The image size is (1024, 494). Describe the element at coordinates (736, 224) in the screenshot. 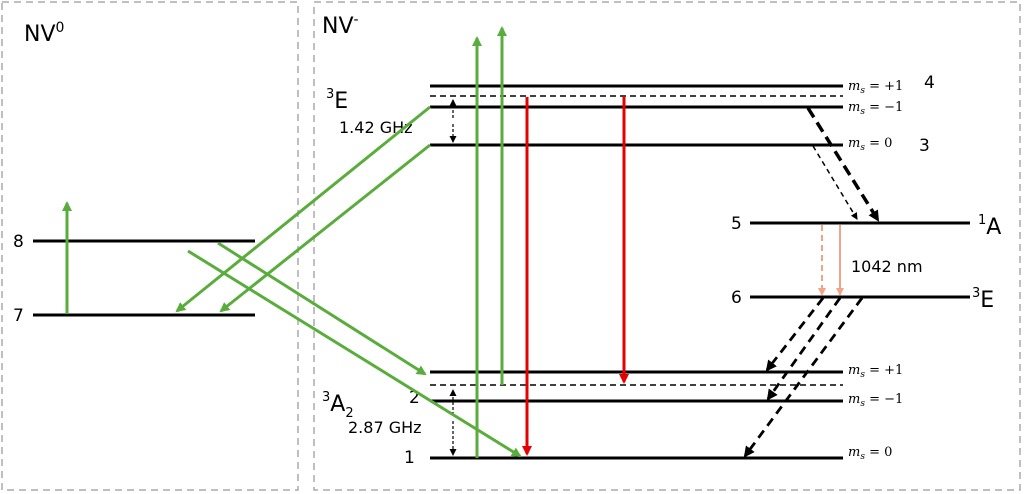

I see `level-number-5: 5` at that location.